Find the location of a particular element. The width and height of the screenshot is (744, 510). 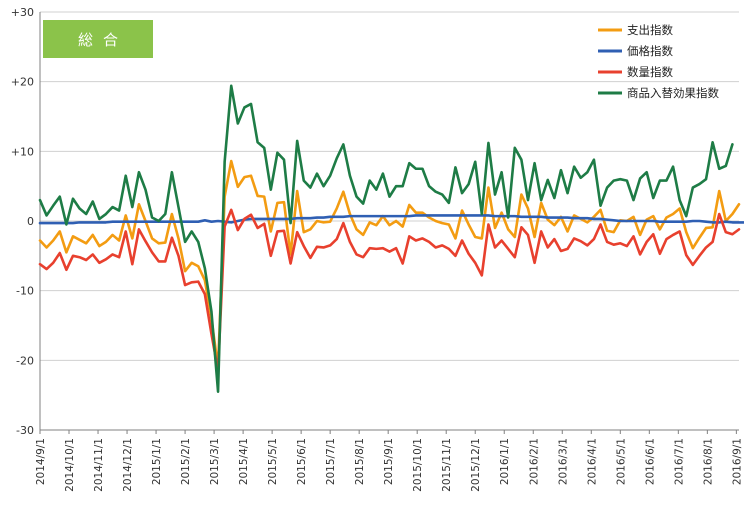

x-tick-label: 2015/2/1 is located at coordinates (186, 461).